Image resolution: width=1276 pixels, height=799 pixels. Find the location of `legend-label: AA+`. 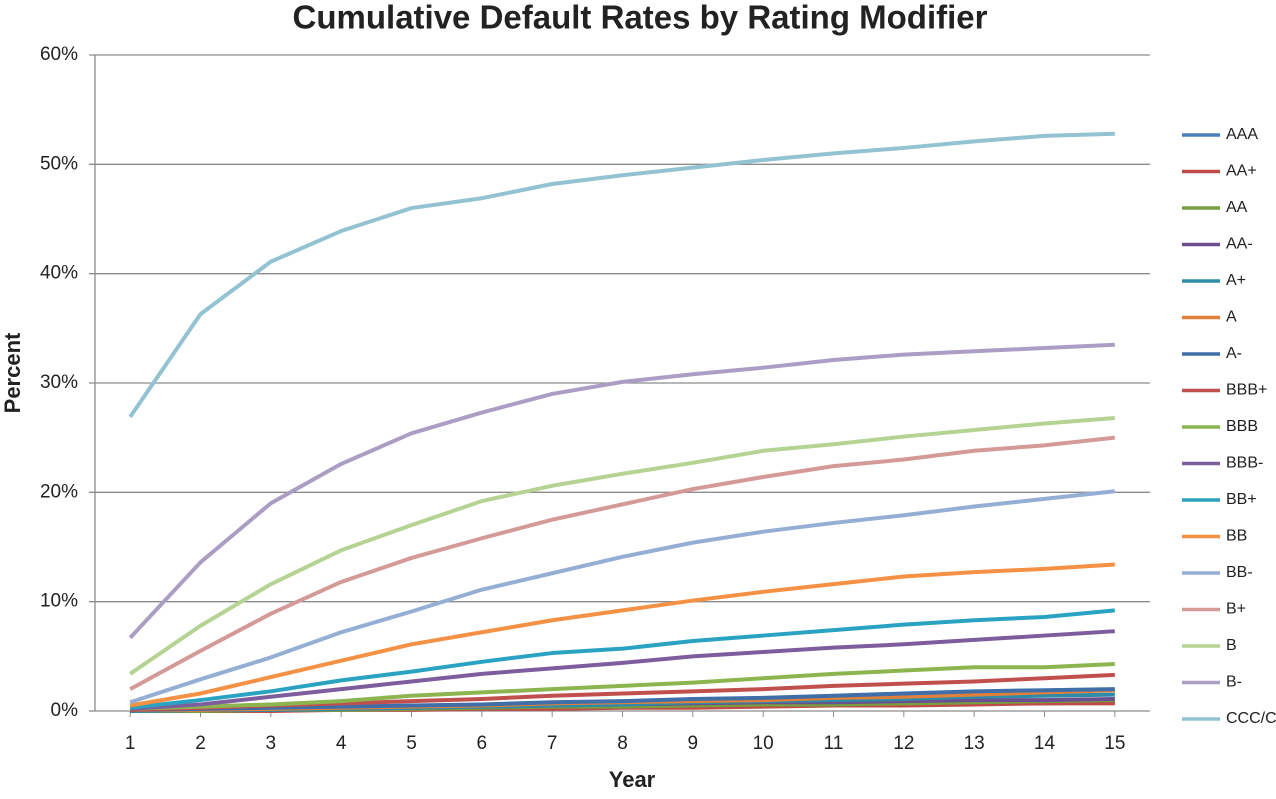

legend-label: AA+ is located at coordinates (1241, 171).